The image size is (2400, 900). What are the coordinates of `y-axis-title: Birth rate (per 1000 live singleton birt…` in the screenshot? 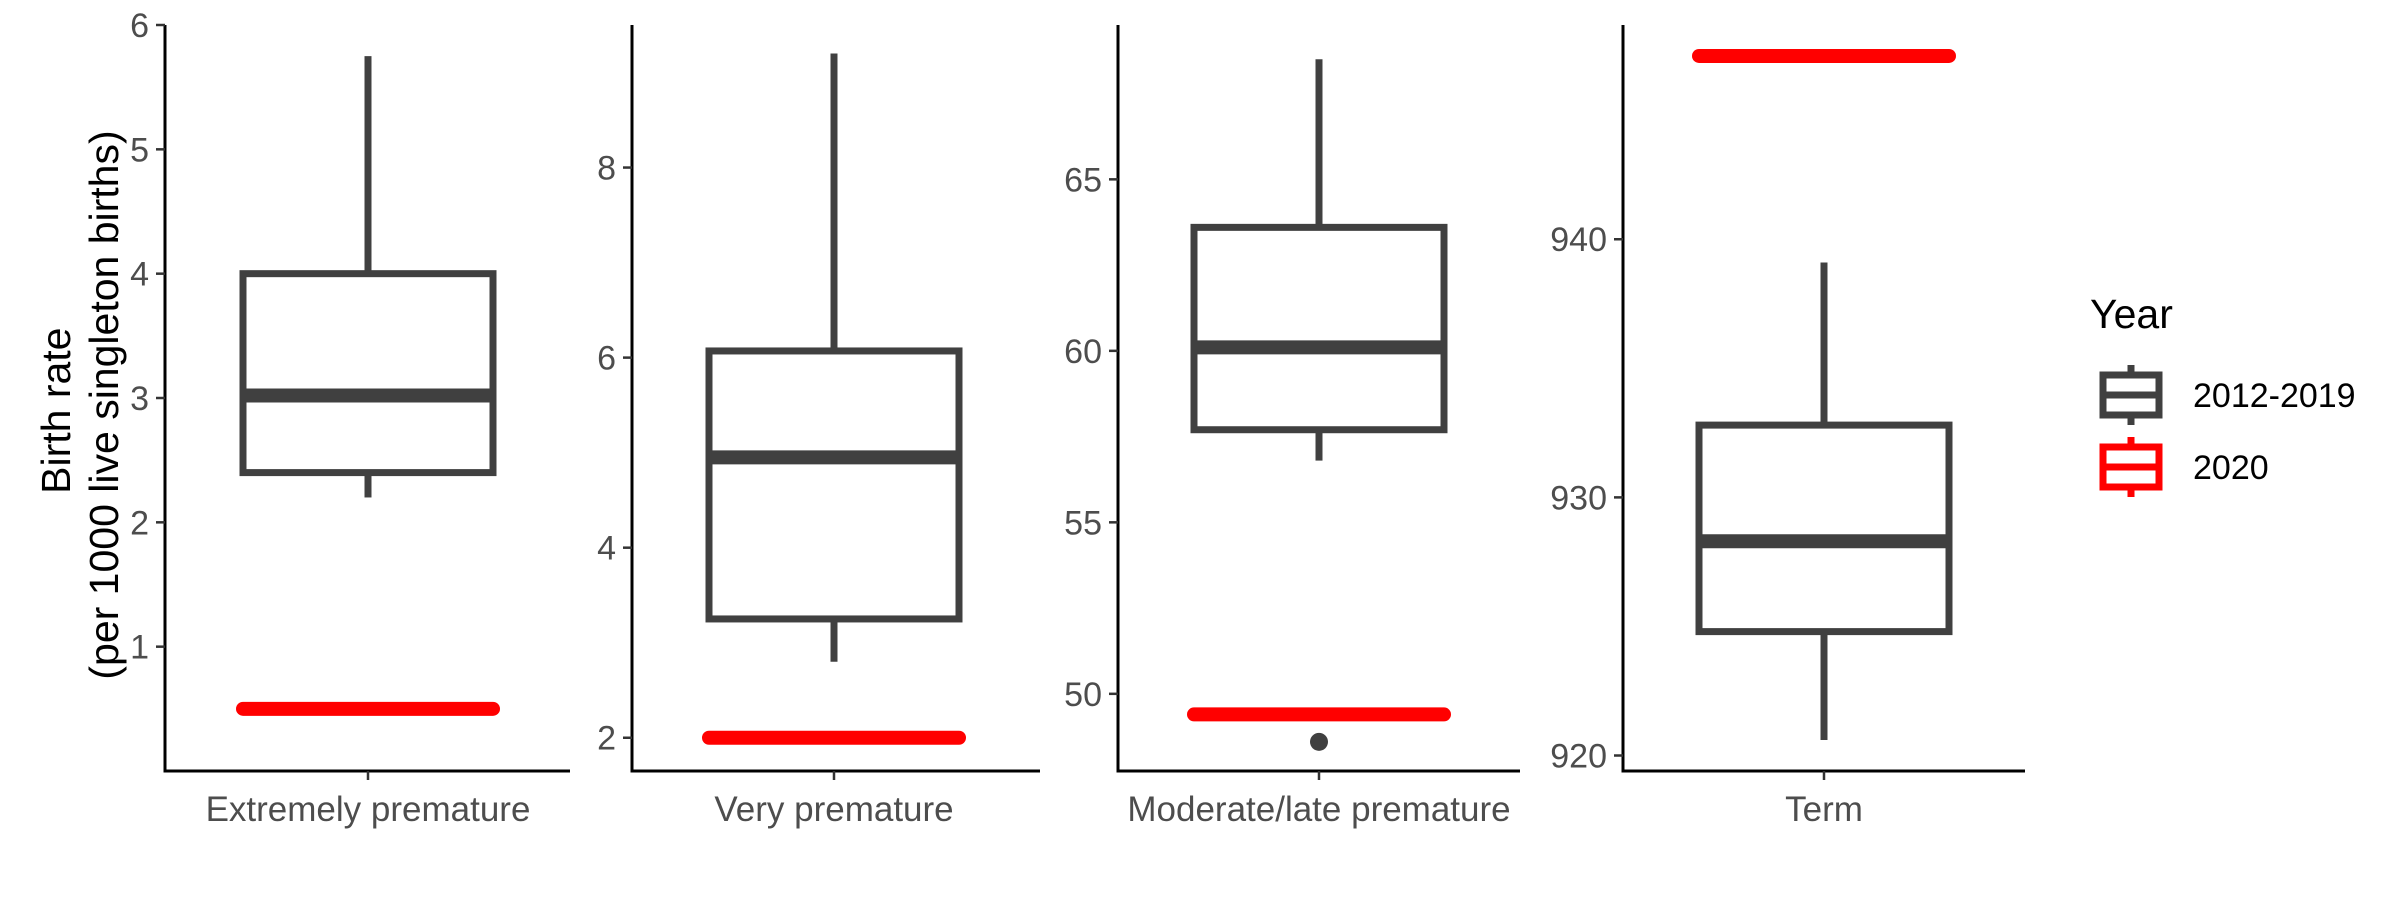 It's located at (80, 404).